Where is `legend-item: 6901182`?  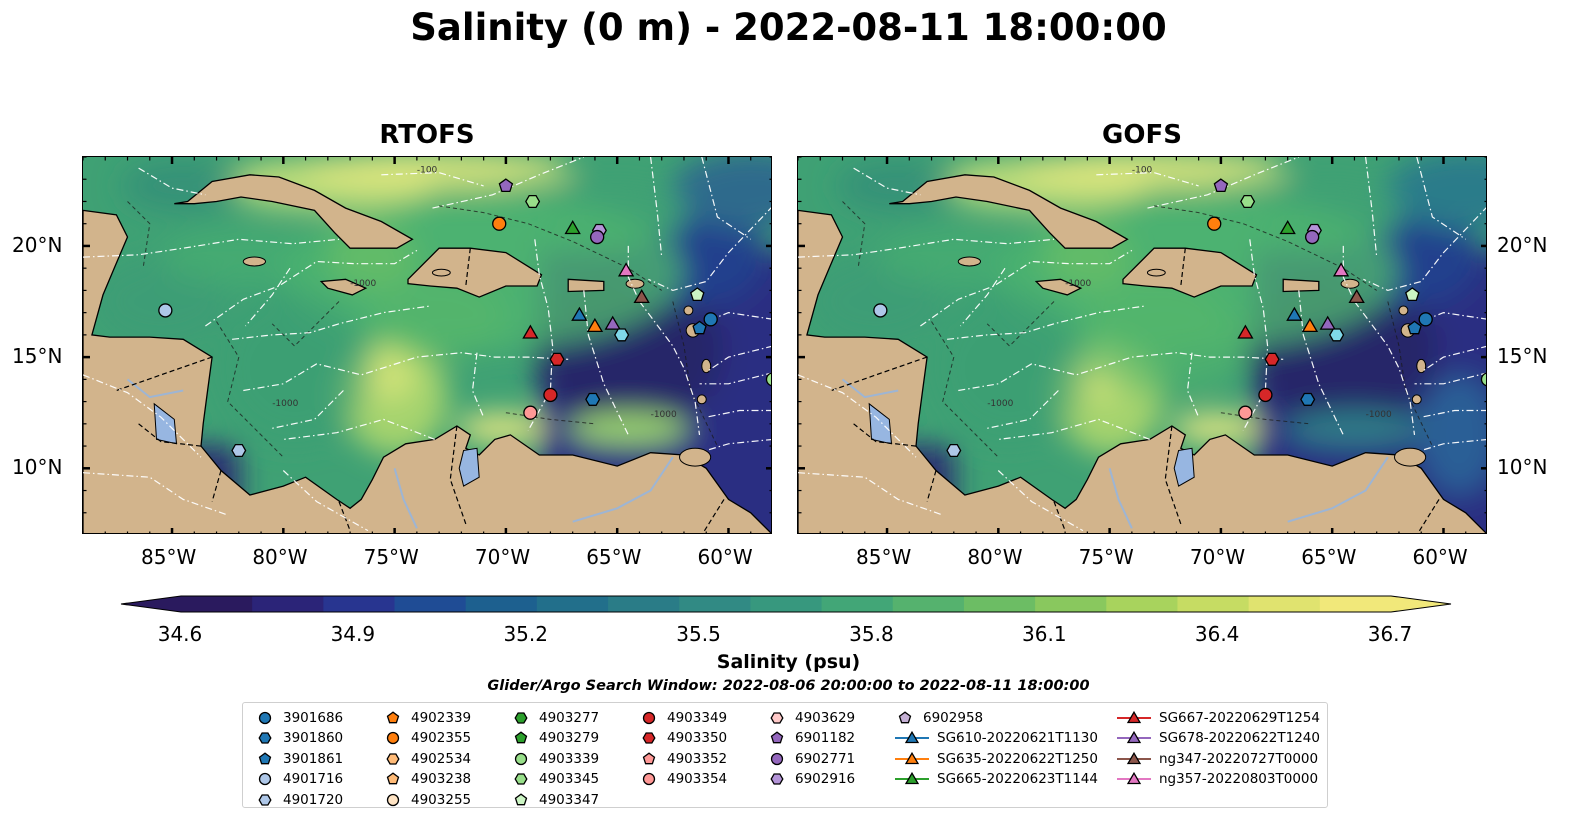 legend-item: 6901182 is located at coordinates (811, 738).